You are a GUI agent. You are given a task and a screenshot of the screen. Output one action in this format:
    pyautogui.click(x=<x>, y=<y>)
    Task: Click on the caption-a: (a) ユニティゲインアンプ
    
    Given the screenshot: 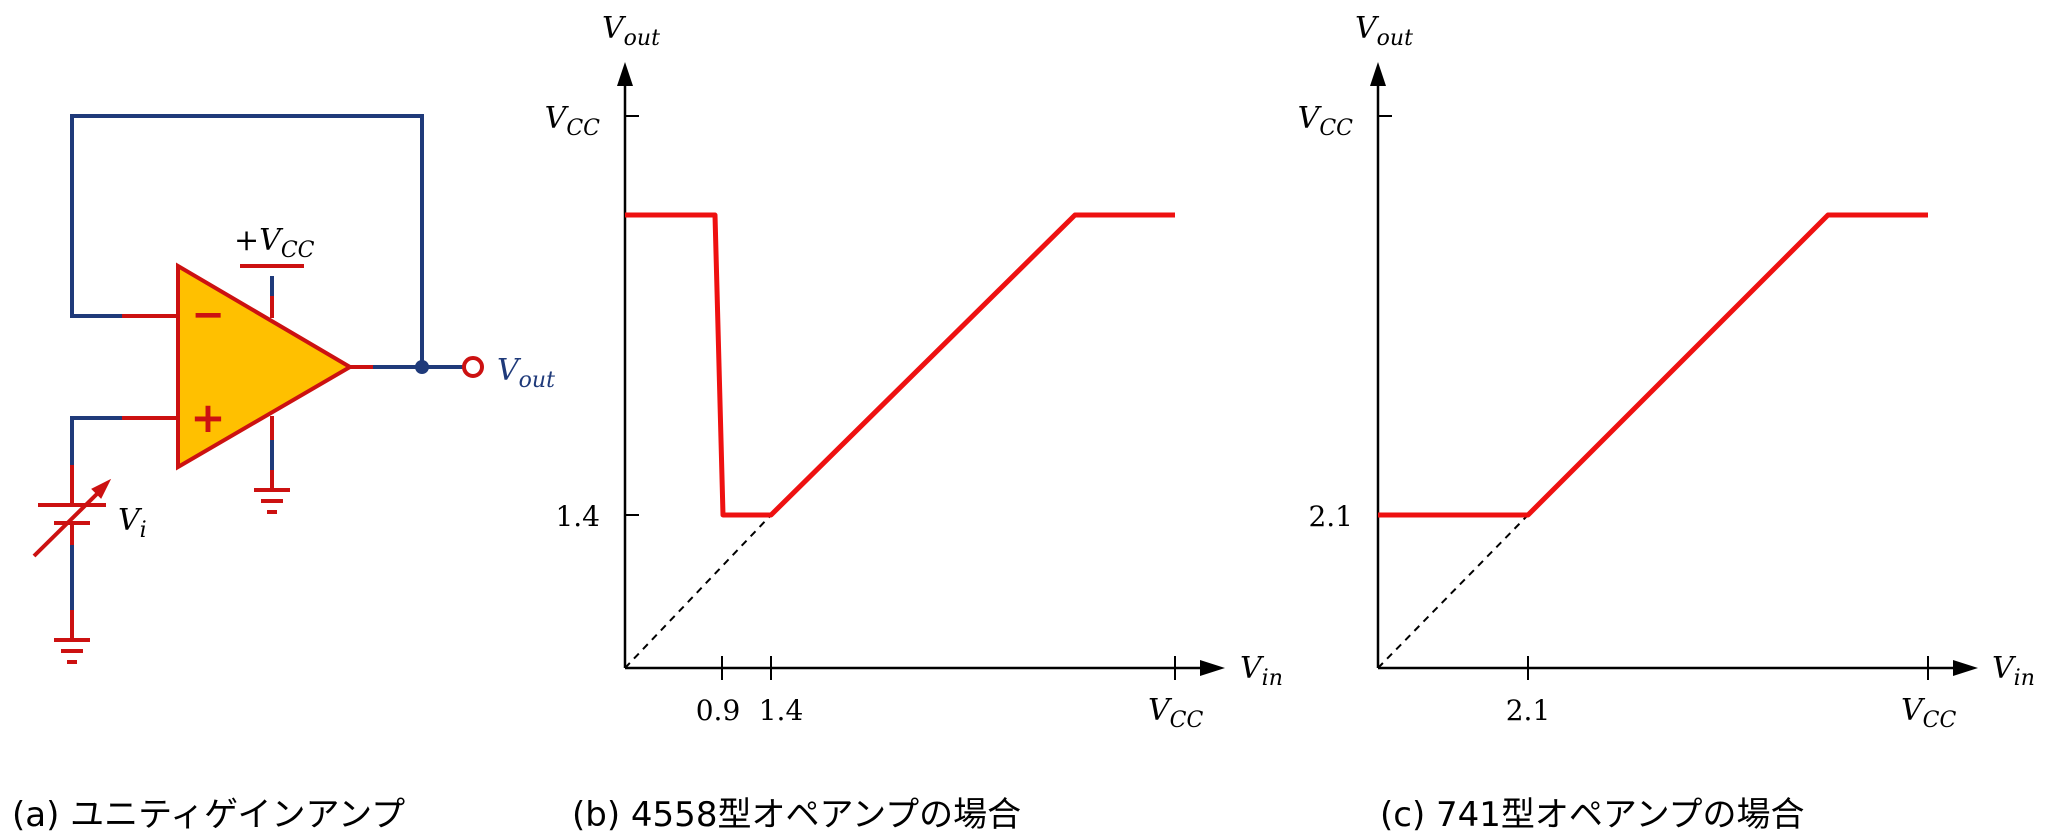 What is the action you would take?
    pyautogui.click(x=208, y=815)
    